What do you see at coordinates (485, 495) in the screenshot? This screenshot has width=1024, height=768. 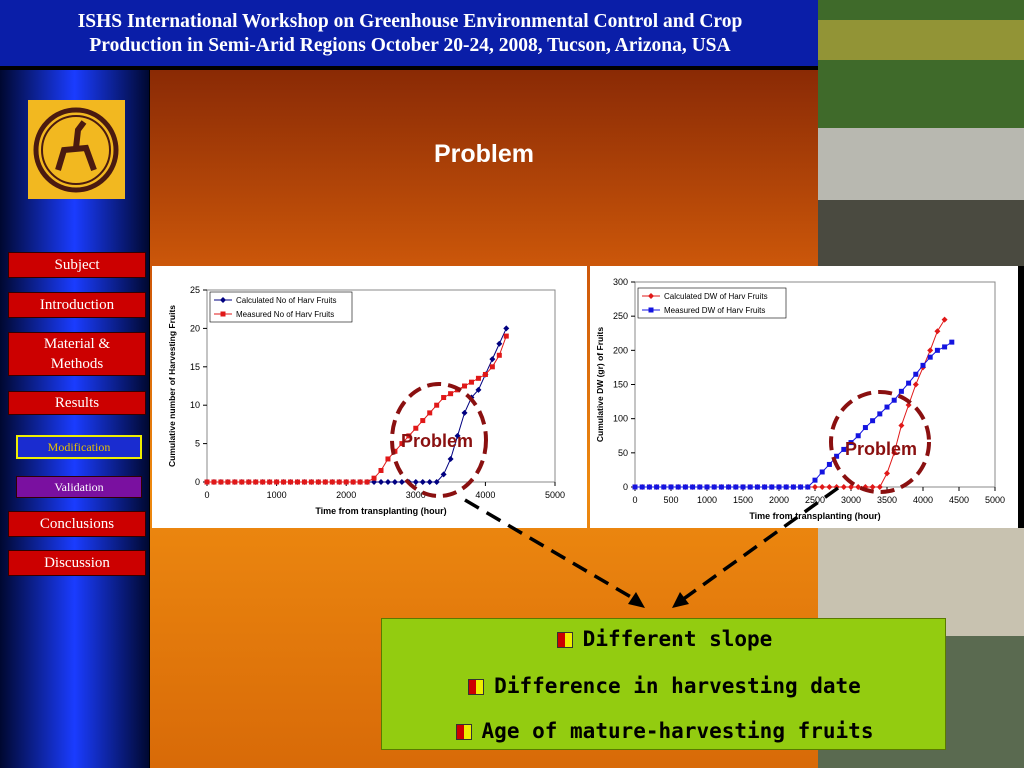 I see `x-tick-label: 4000` at bounding box center [485, 495].